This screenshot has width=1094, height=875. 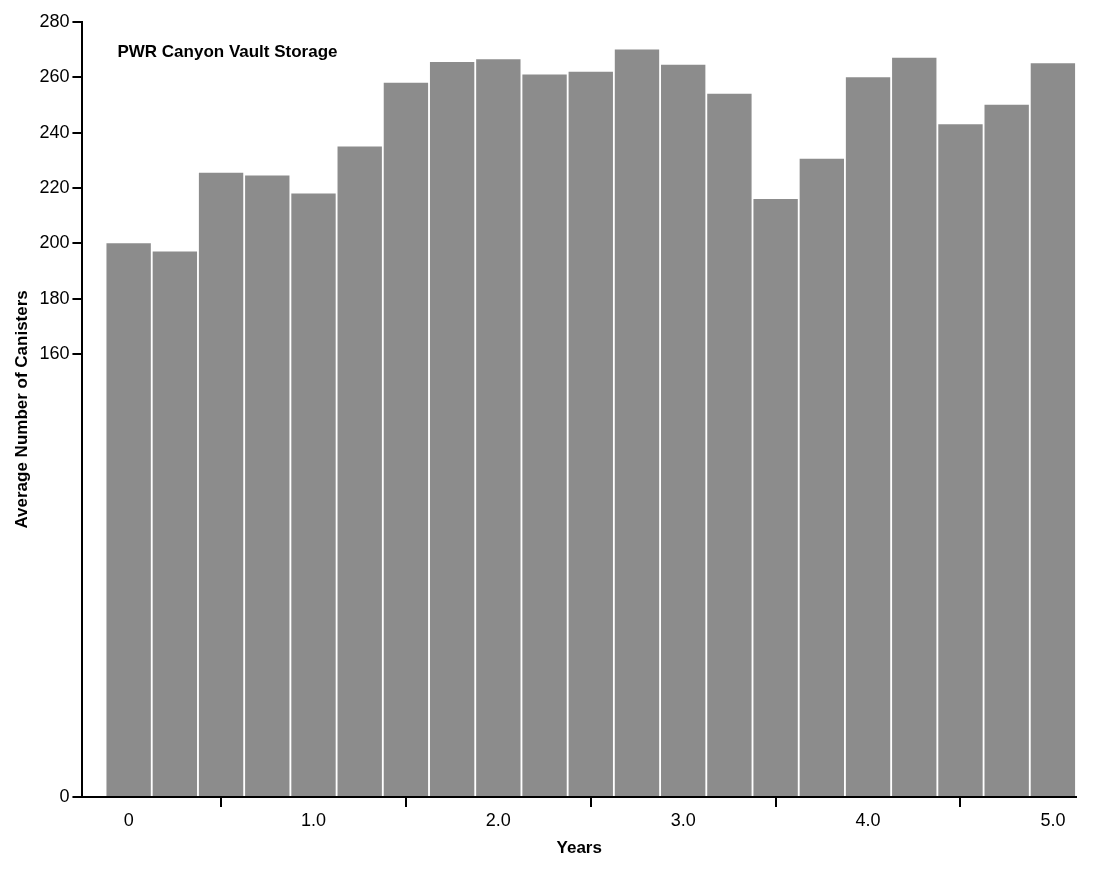 I want to click on x-tick-label: 1.0, so click(x=313, y=819).